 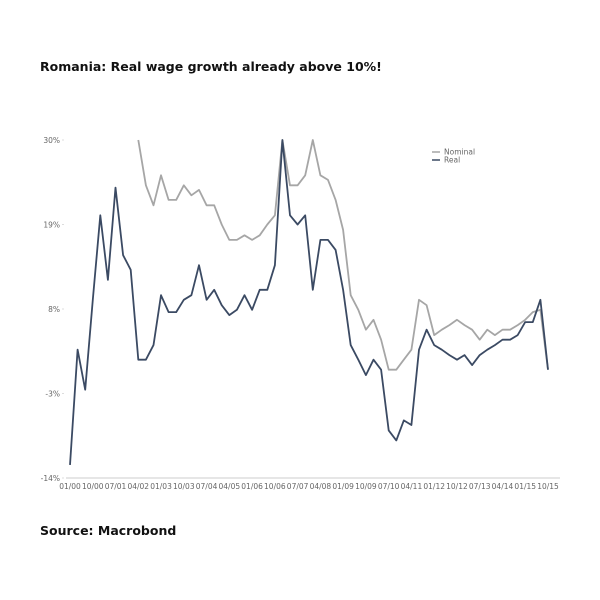 What do you see at coordinates (389, 486) in the screenshot?
I see `x-tick-label: 07/10` at bounding box center [389, 486].